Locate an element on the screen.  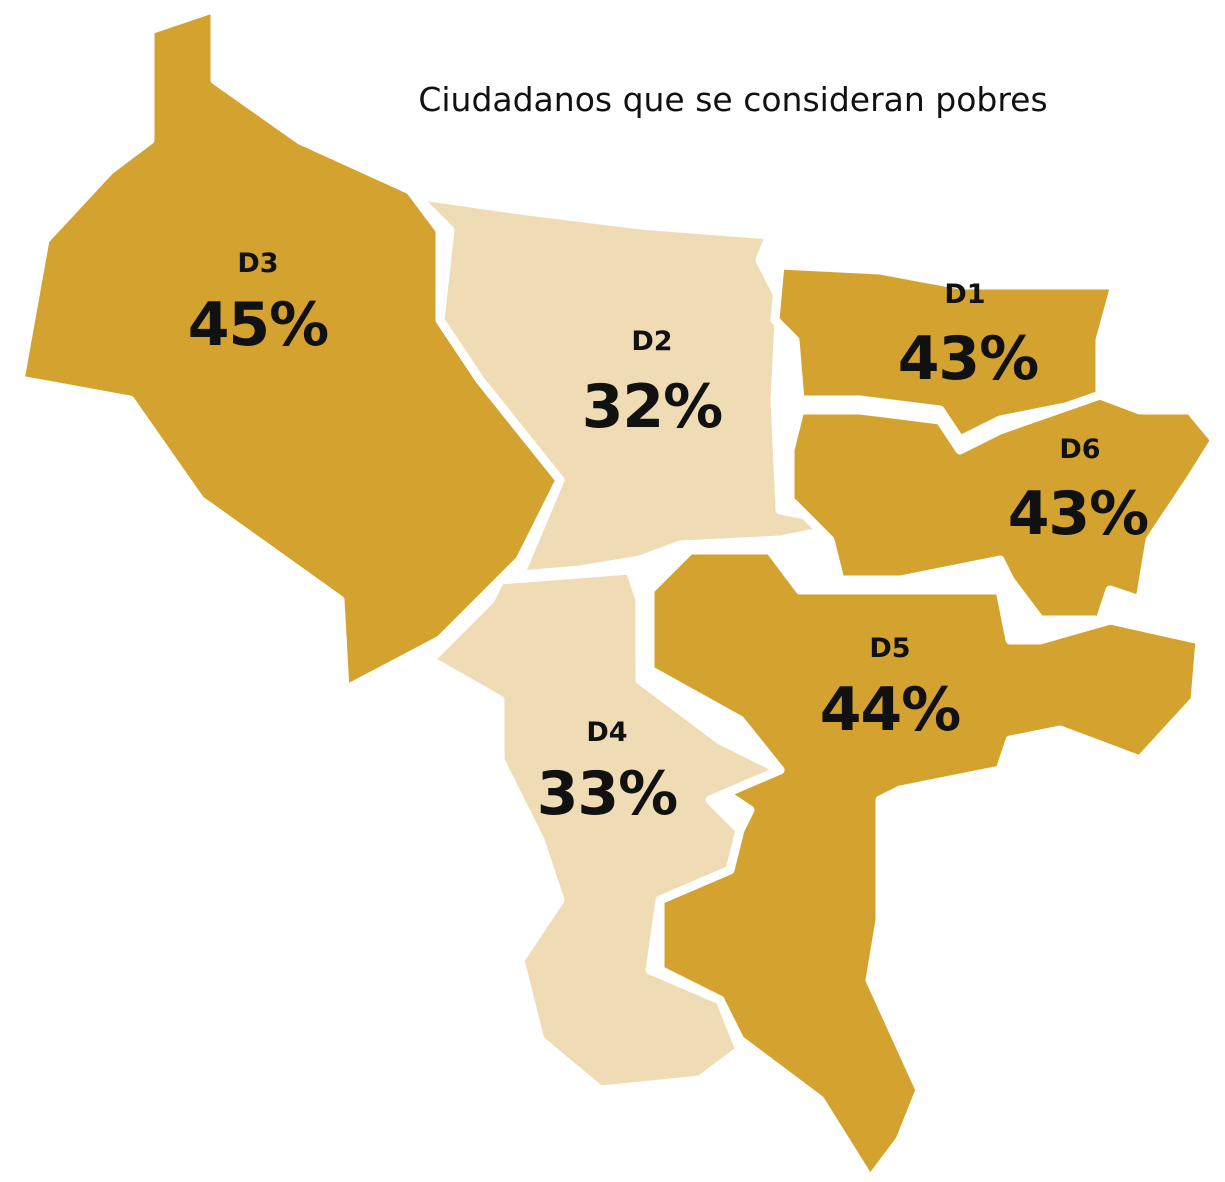
region-name: D3 is located at coordinates (257, 263).